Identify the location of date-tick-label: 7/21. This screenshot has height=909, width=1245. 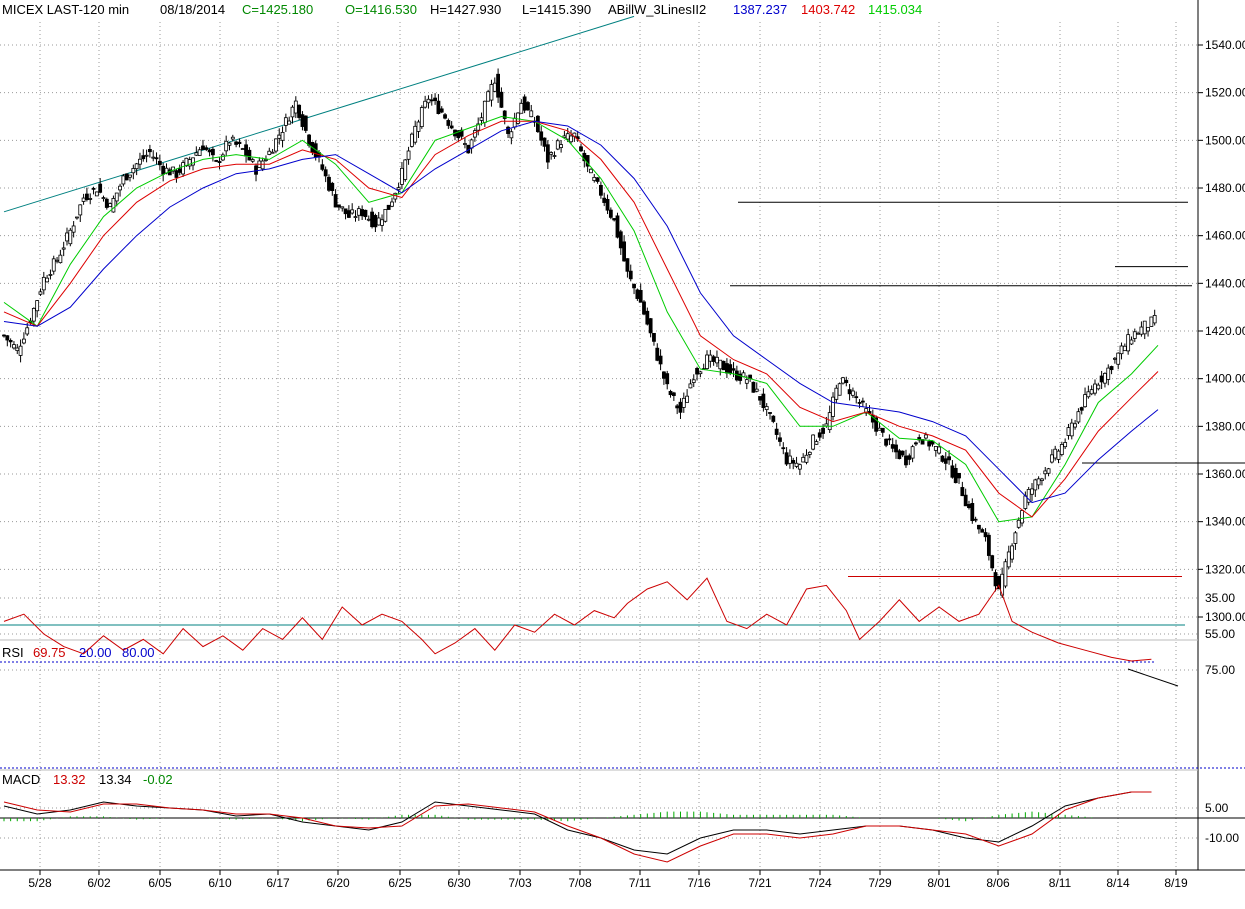
(760, 883).